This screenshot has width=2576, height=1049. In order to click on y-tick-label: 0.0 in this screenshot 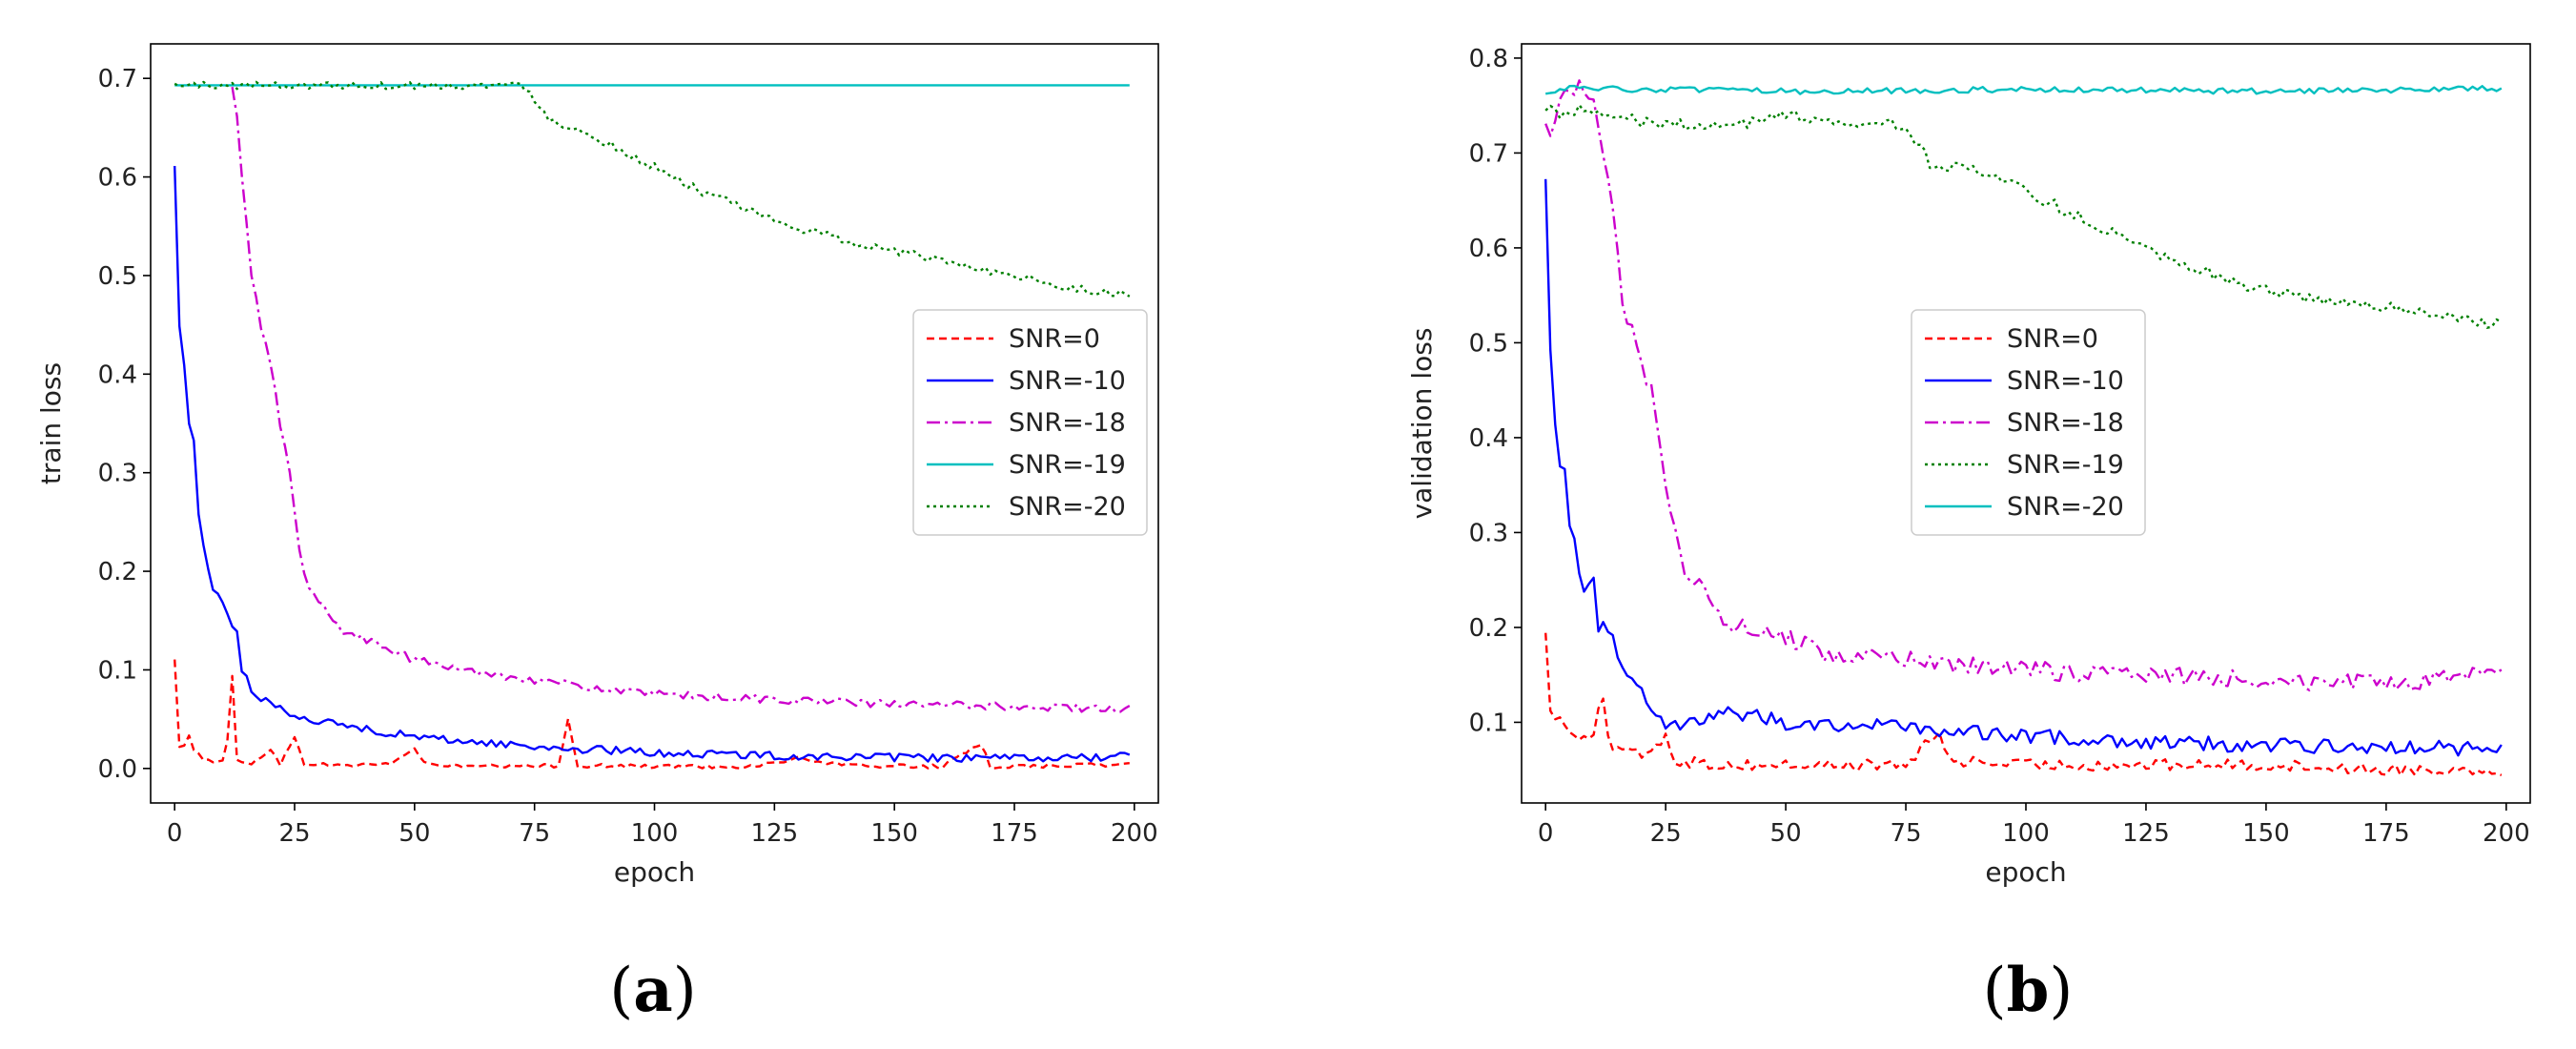, I will do `click(118, 769)`.